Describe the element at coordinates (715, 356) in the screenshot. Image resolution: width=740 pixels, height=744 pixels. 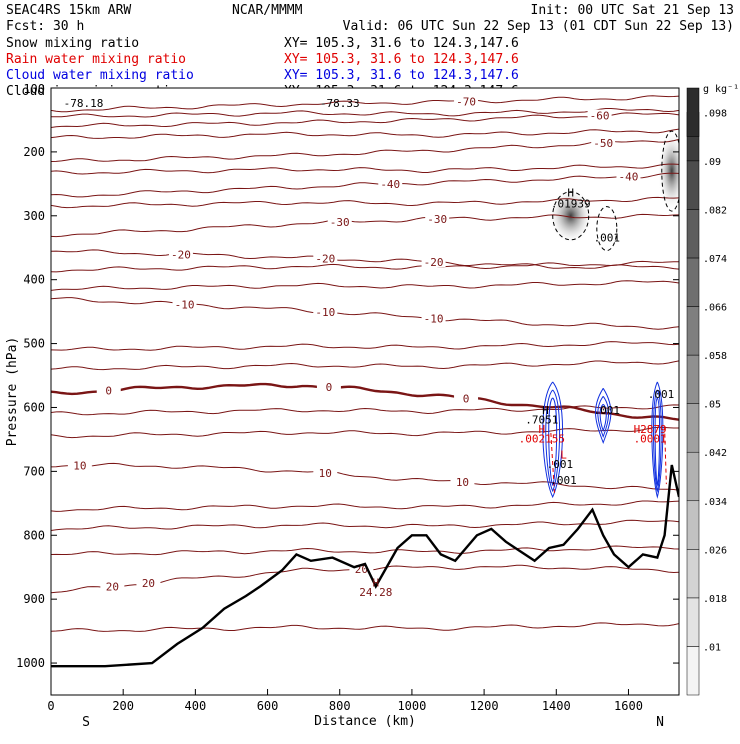
I see `colorbar-tick-label: .058` at that location.